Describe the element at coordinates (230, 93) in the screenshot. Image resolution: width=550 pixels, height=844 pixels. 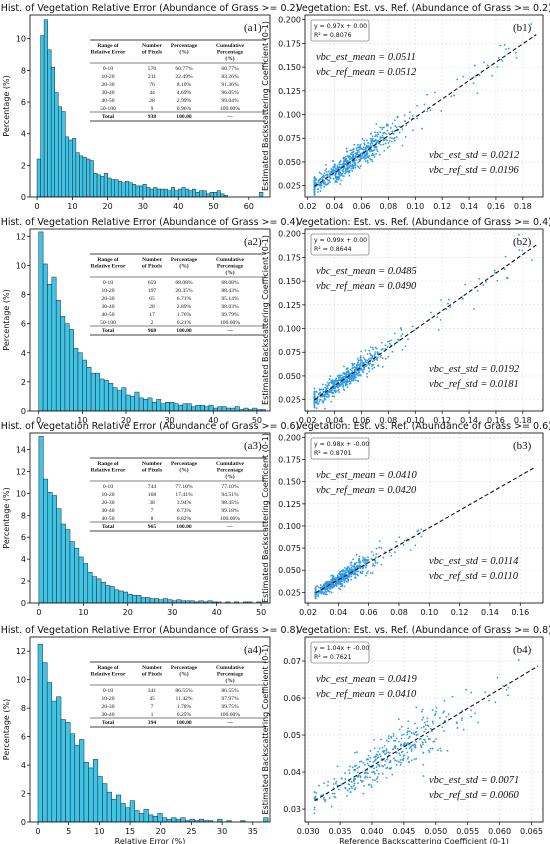
I see `table-cell: 96.05%` at that location.